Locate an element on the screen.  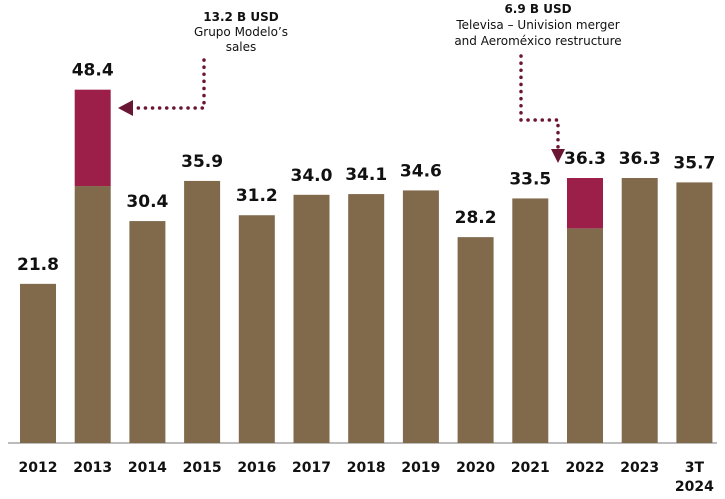
bar-2020 is located at coordinates (475, 340).